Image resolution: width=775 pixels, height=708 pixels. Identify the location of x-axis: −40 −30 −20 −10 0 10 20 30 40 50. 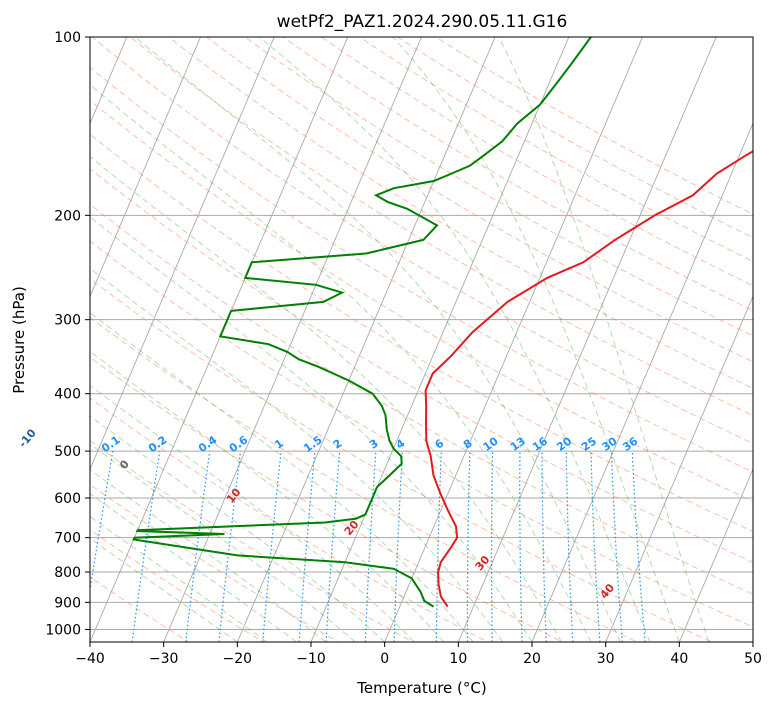
(418, 654).